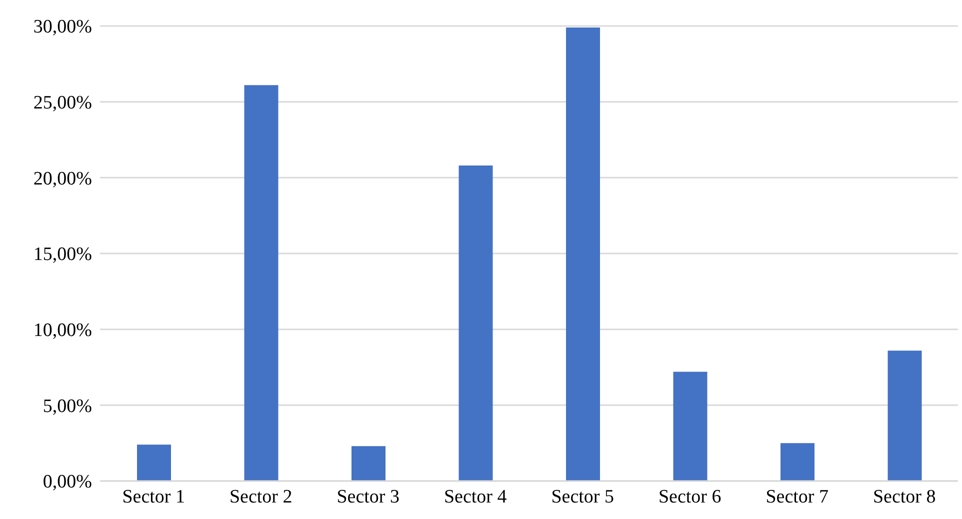 The image size is (962, 519). I want to click on y-tick-label: 0,00%, so click(67, 482).